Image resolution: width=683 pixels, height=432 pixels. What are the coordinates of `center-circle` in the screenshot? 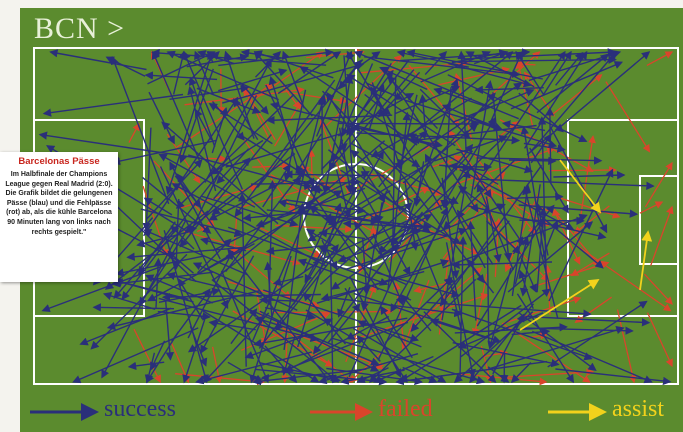 It's located at (356, 216).